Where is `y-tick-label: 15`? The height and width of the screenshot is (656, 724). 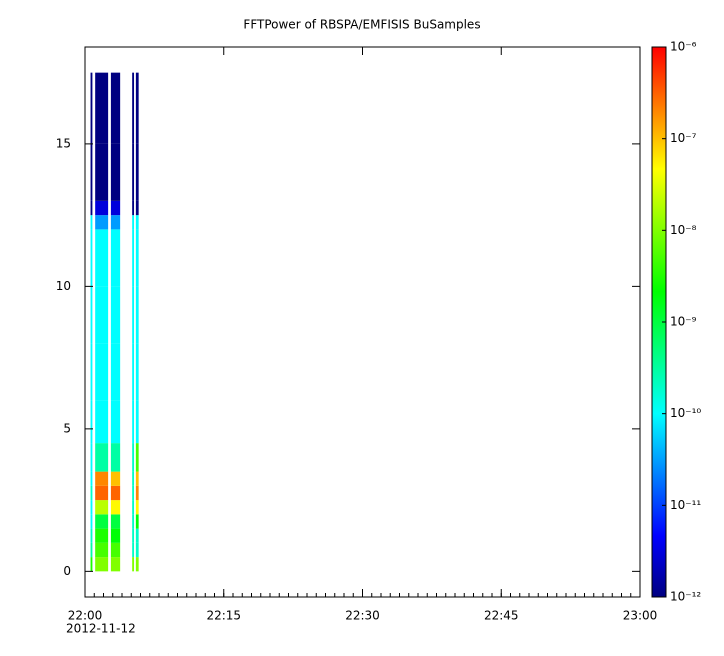
y-tick-label: 15 is located at coordinates (63, 143).